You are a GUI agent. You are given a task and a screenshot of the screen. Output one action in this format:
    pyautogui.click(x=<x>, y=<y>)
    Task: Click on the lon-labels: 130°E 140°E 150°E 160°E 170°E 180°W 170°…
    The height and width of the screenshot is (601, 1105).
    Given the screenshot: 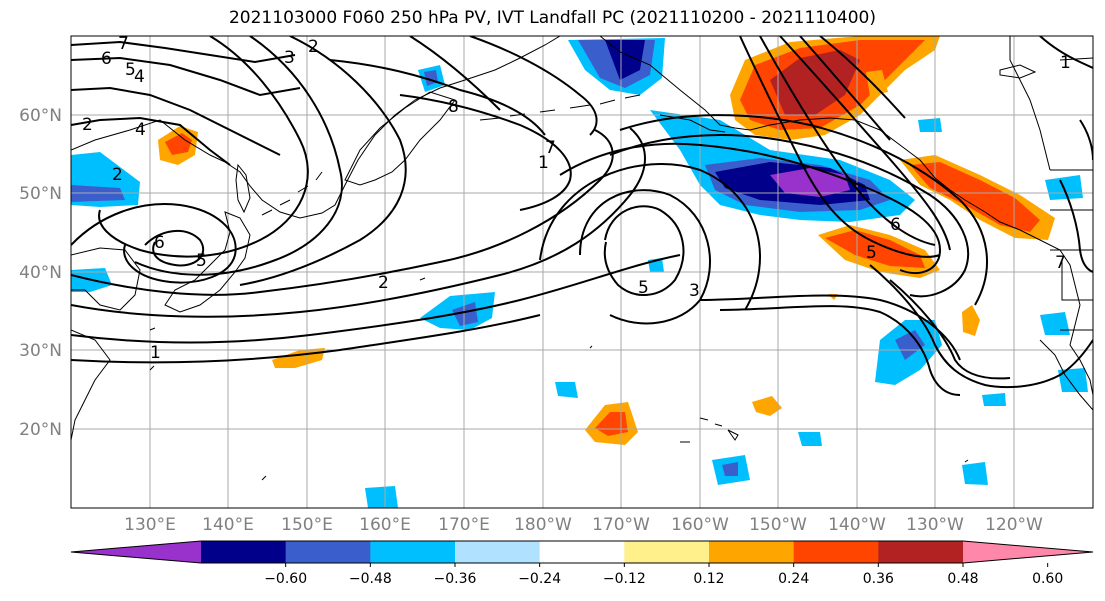 What is the action you would take?
    pyautogui.click(x=583, y=525)
    